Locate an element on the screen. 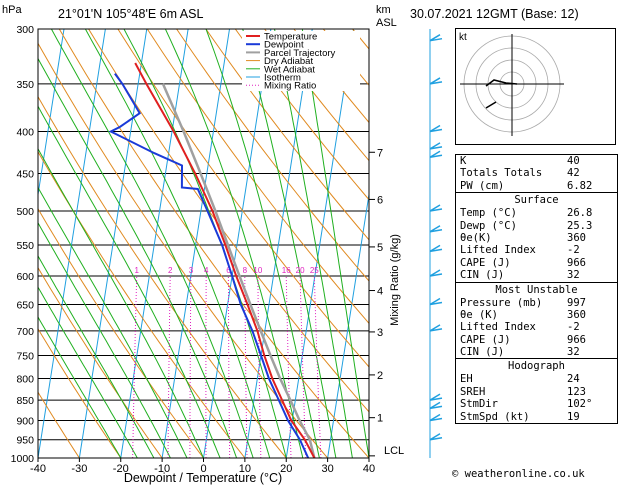  wind-barbs is located at coordinates (436, 243).